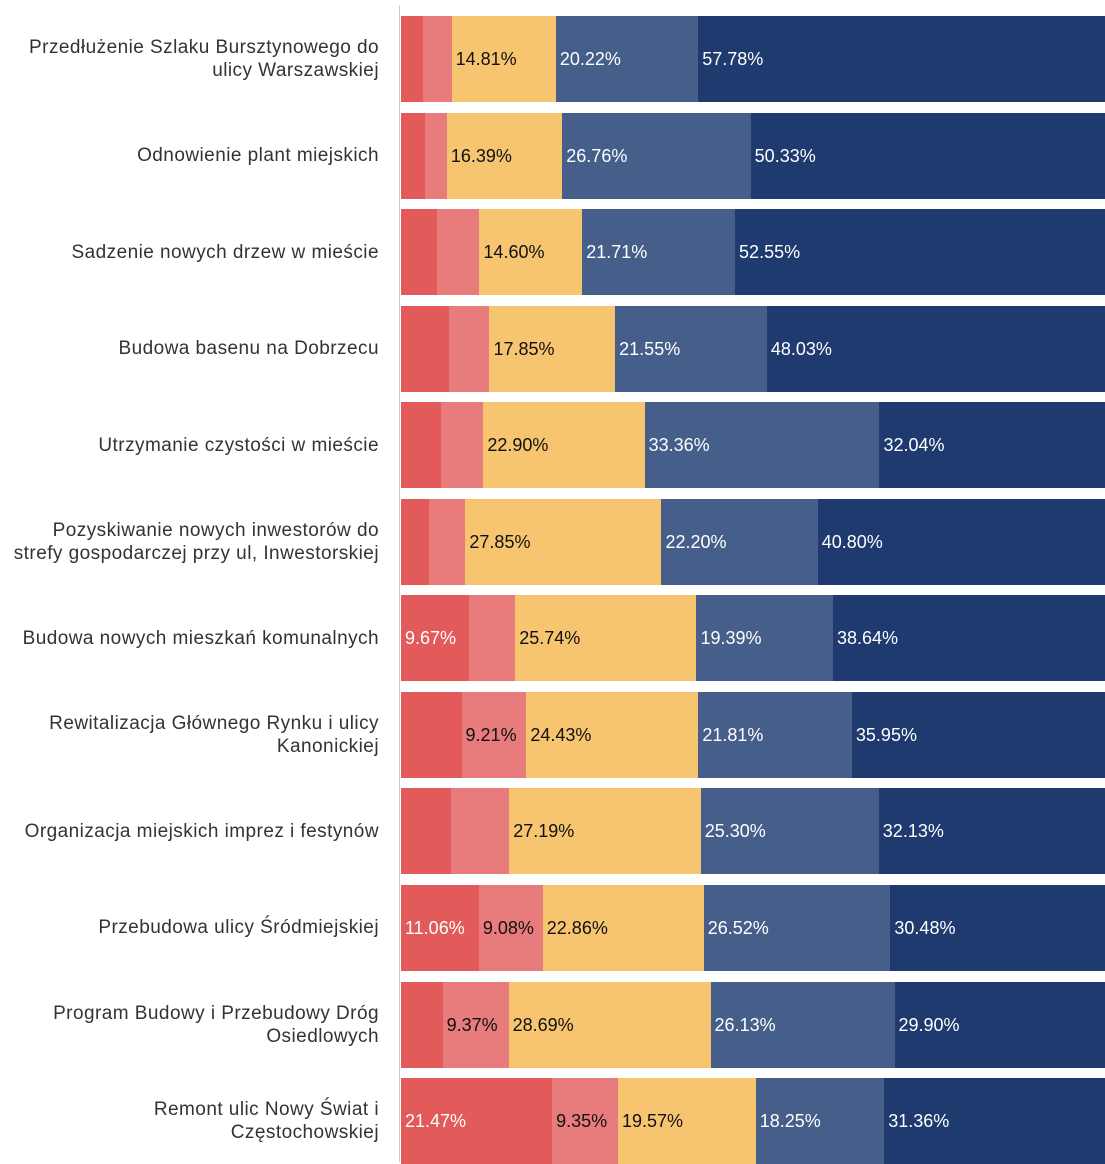  What do you see at coordinates (435, 927) in the screenshot?
I see `data-label: 11.06%` at bounding box center [435, 927].